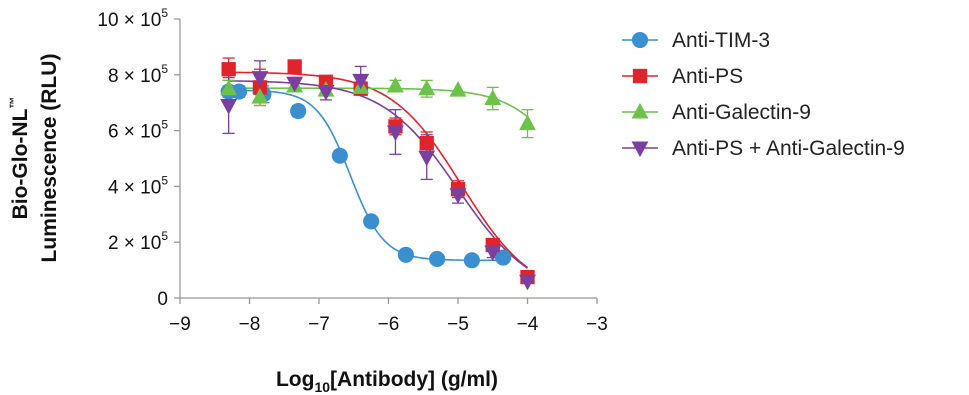 The image size is (969, 395). Describe the element at coordinates (389, 324) in the screenshot. I see `x-tick-label: −6` at that location.